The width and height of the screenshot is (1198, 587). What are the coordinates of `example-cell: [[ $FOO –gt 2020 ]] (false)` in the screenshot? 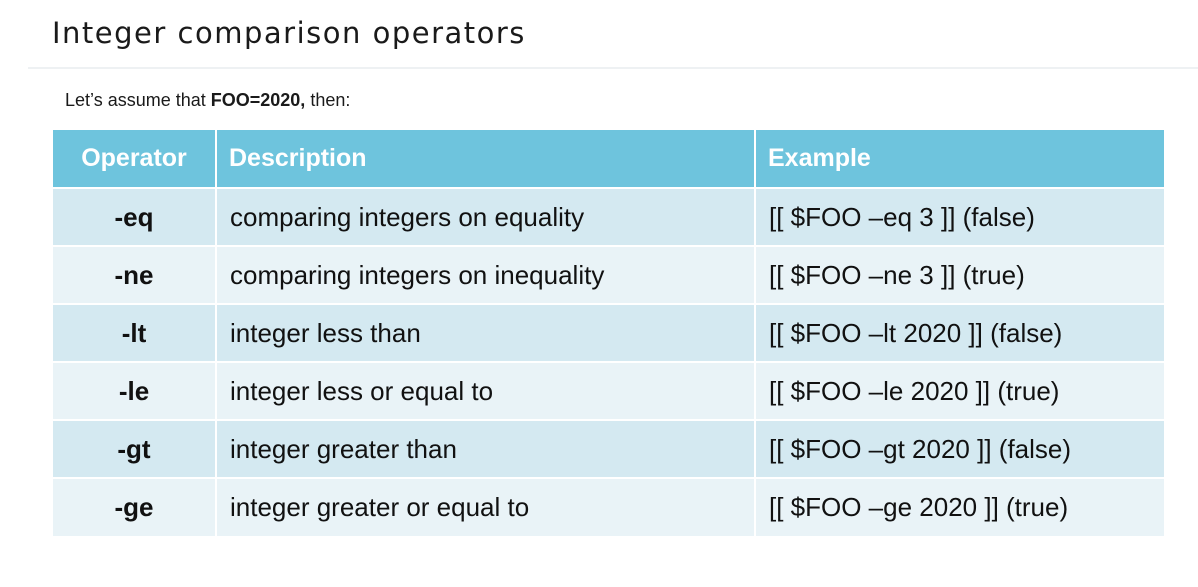 It's located at (920, 448).